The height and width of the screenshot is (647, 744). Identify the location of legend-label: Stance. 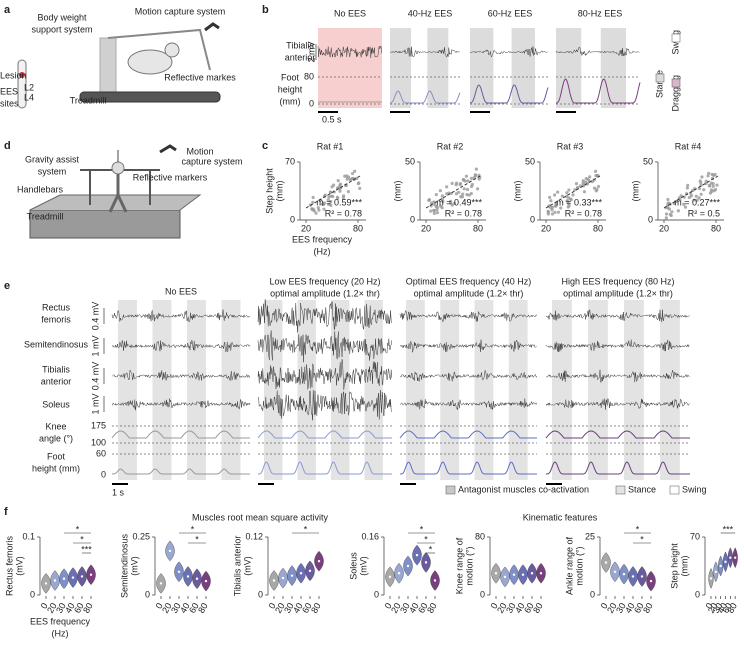
(642, 489).